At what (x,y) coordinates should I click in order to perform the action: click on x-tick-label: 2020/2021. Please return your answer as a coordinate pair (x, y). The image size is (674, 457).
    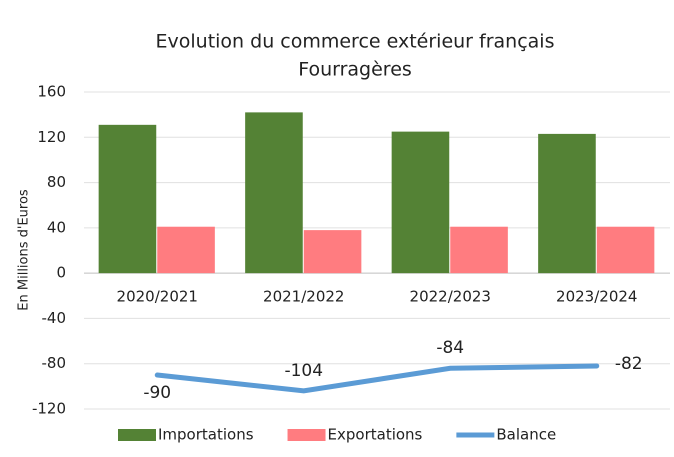
    Looking at the image, I should click on (157, 297).